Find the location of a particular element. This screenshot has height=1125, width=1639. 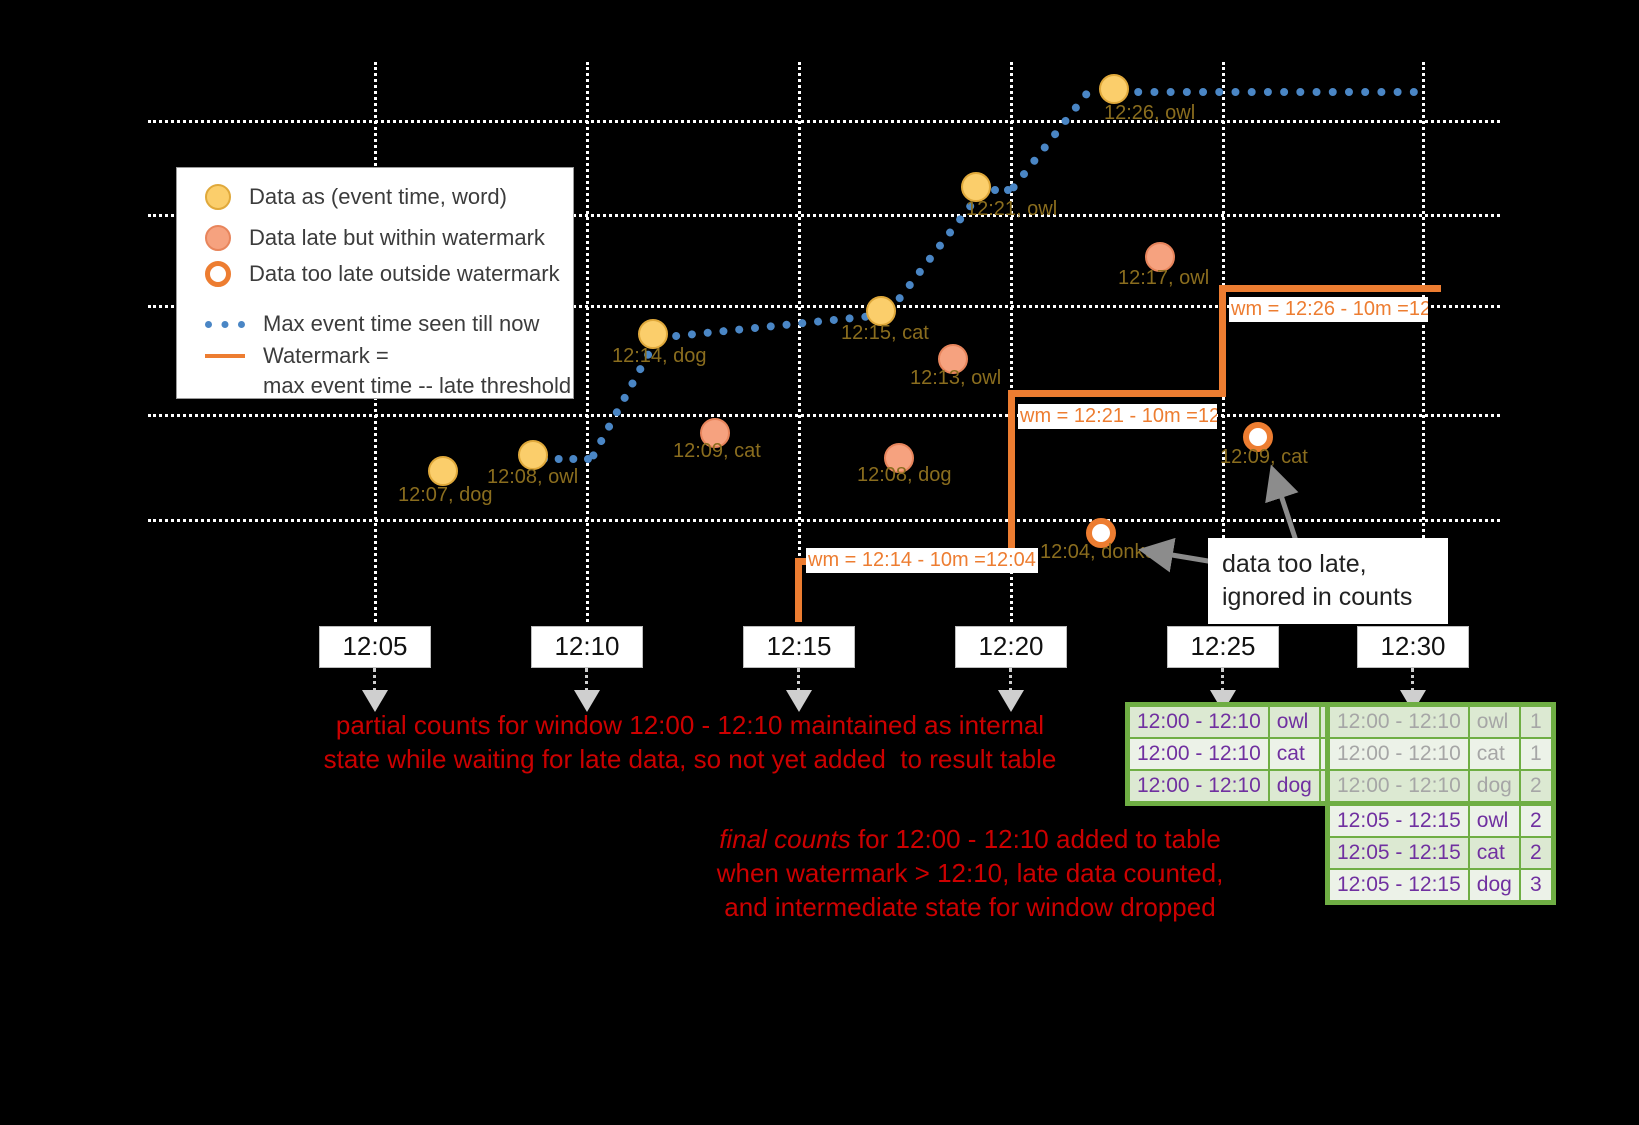

data-point-label: 12:21, owl is located at coordinates (1012, 209).